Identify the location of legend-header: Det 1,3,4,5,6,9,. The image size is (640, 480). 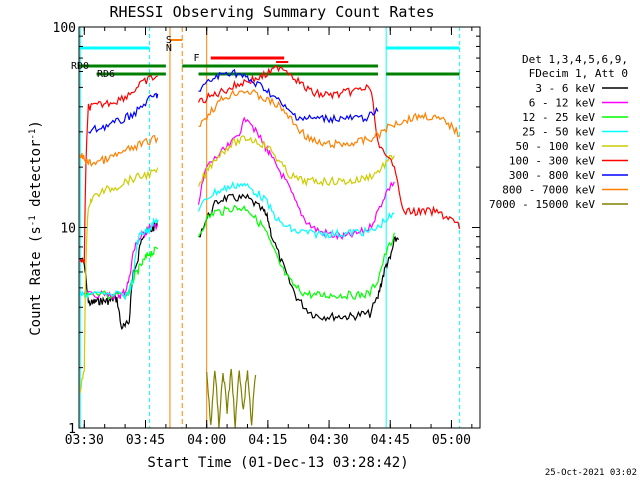
(575, 59).